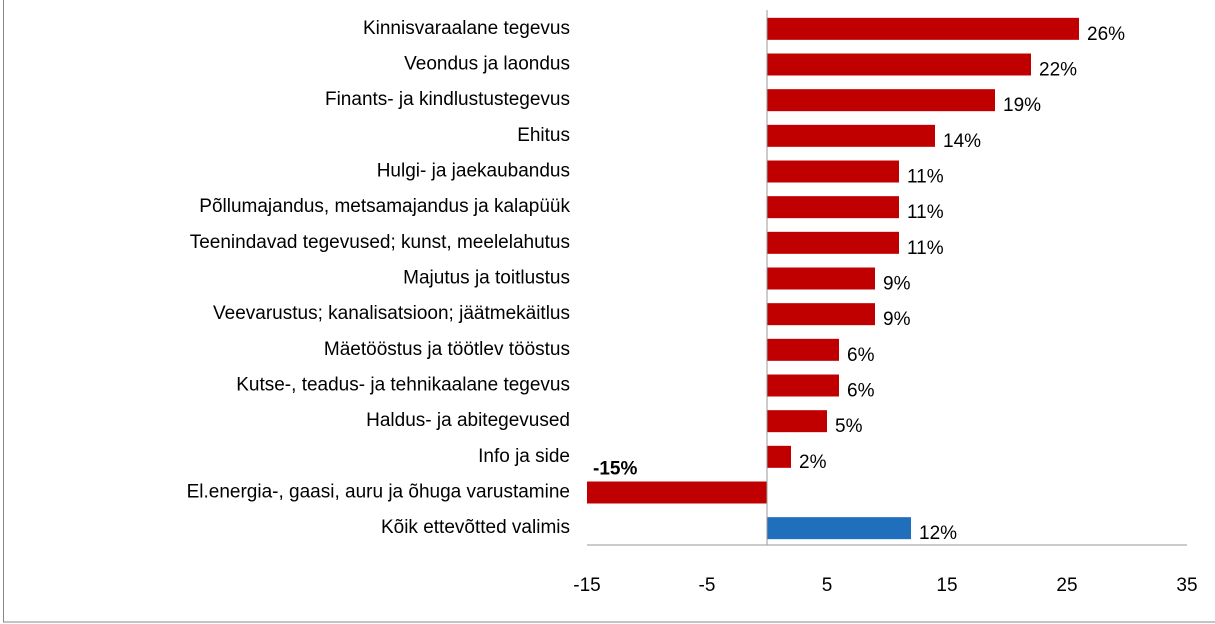  What do you see at coordinates (524, 456) in the screenshot?
I see `category-label: Info ja side` at bounding box center [524, 456].